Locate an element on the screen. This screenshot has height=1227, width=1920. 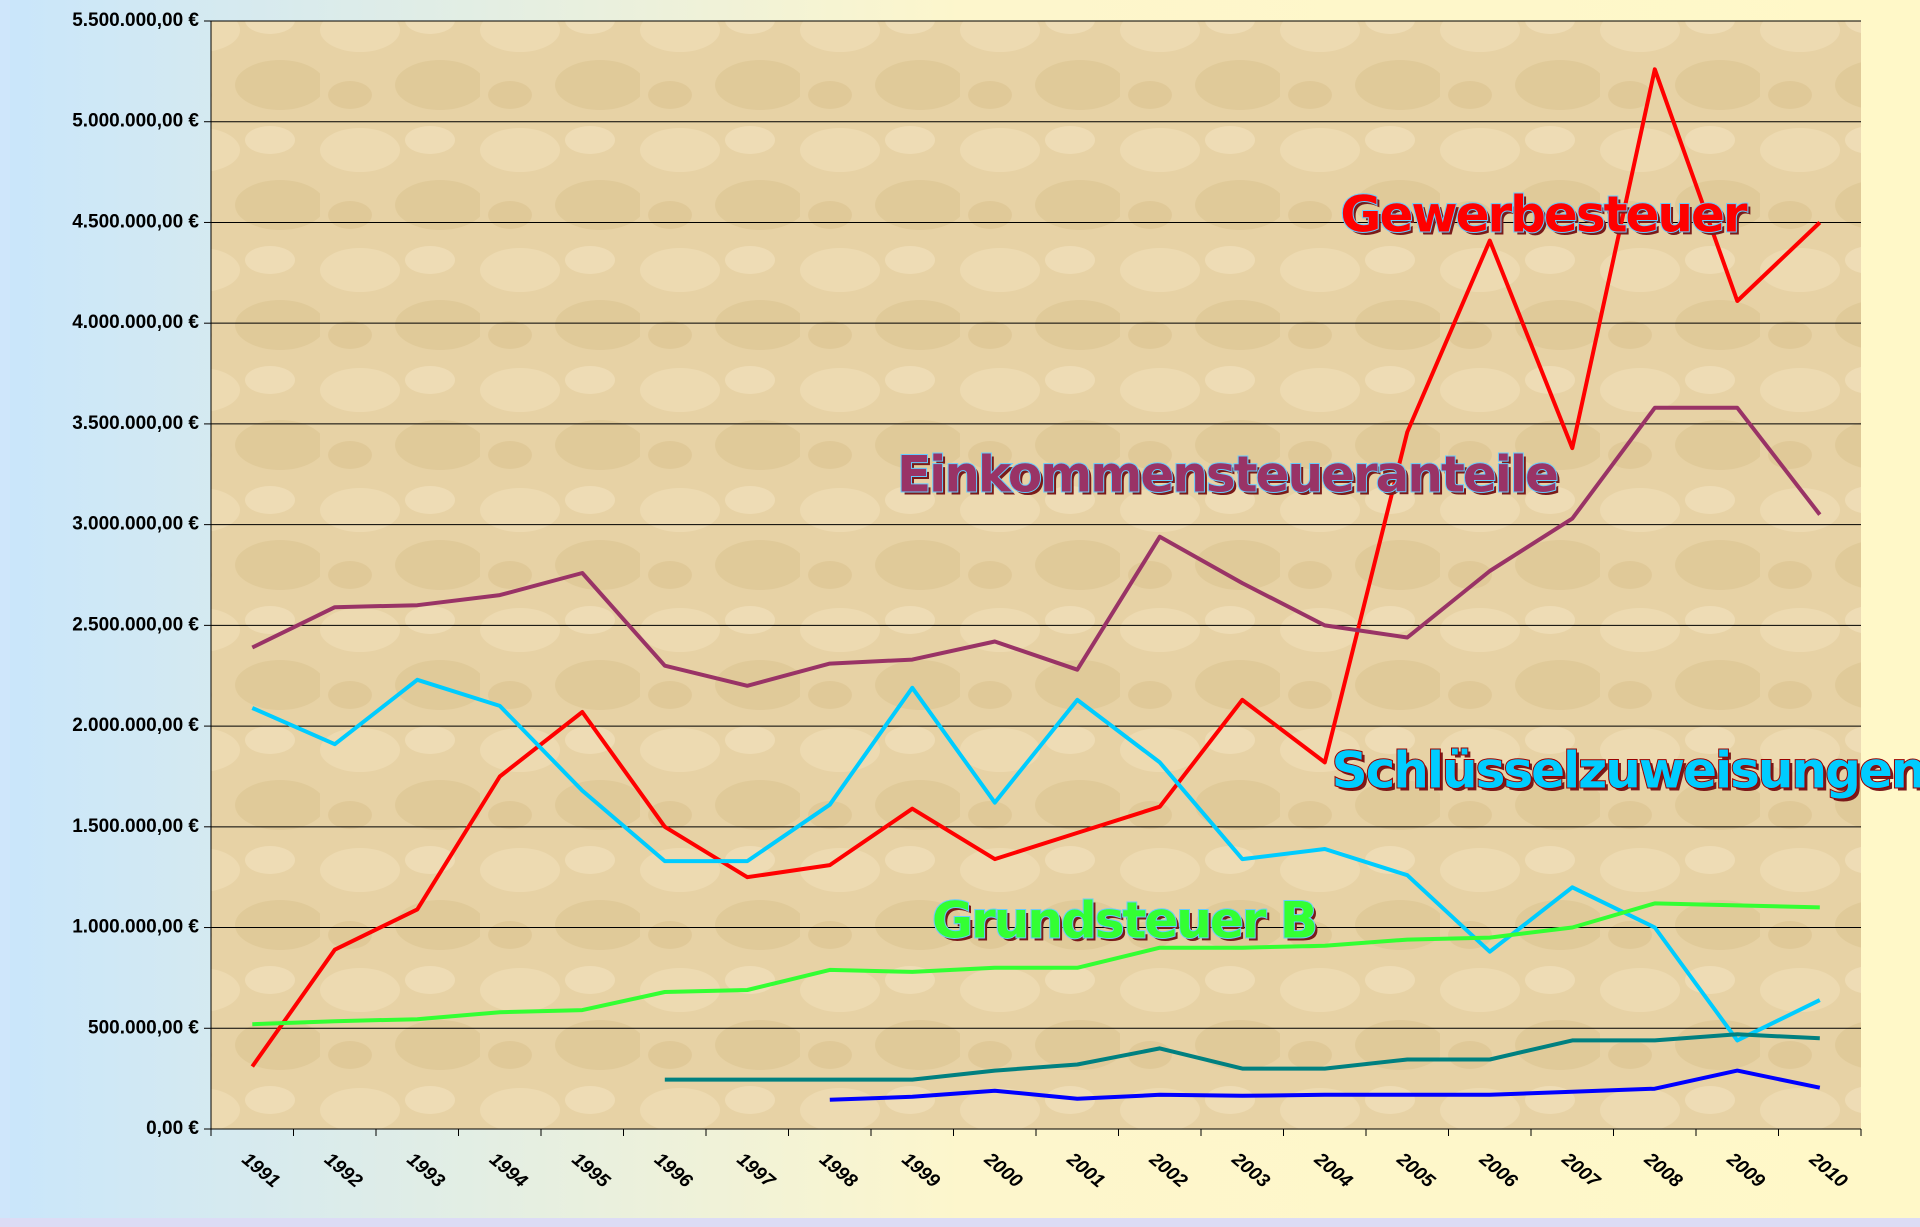
series-label-shadow: Gewerbesteuer is located at coordinates (1546, 218).